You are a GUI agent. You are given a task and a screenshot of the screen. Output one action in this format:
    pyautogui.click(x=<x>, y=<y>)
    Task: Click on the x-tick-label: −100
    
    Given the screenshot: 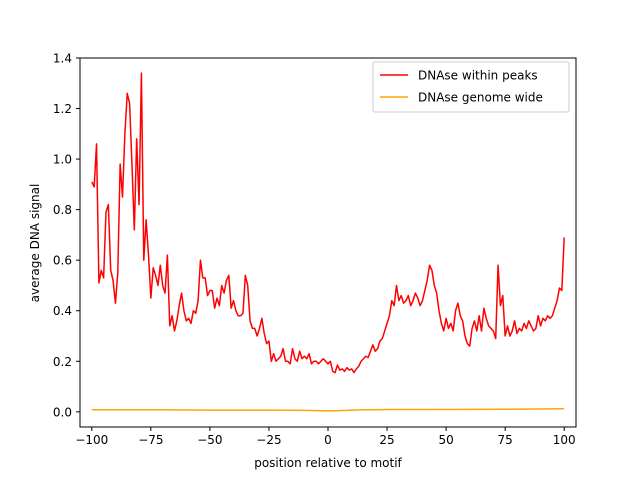 What is the action you would take?
    pyautogui.click(x=91, y=440)
    